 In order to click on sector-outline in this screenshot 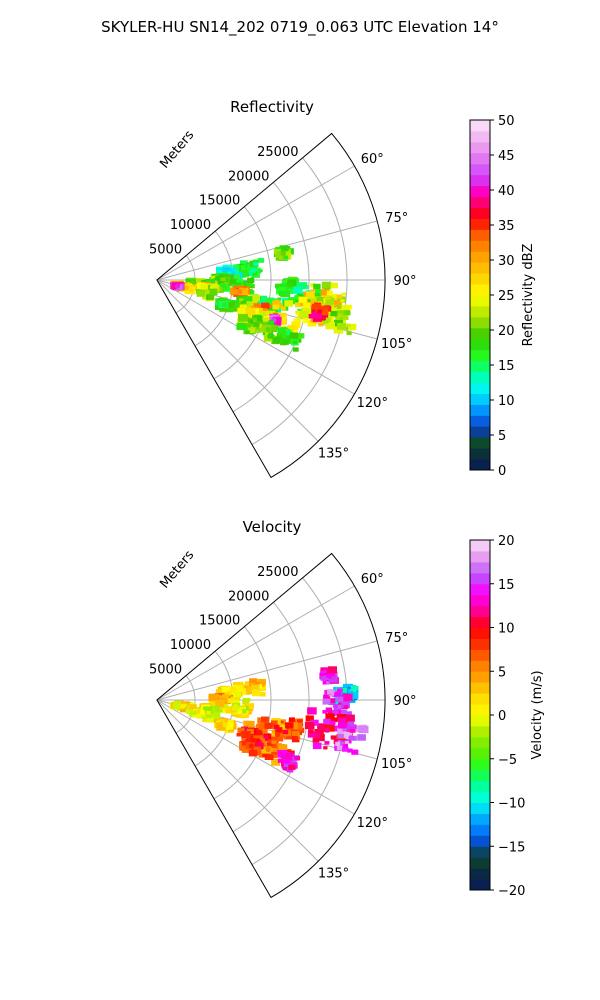, I will do `click(271, 725)`.